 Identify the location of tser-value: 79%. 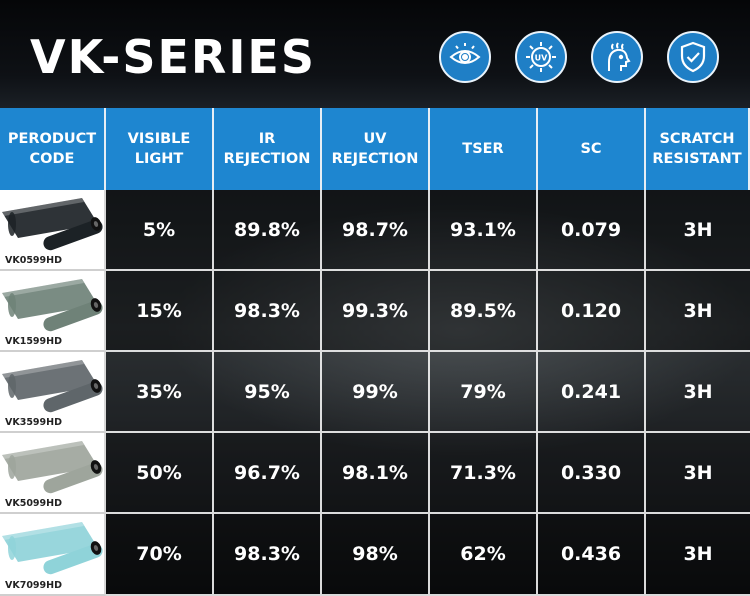
(484, 392).